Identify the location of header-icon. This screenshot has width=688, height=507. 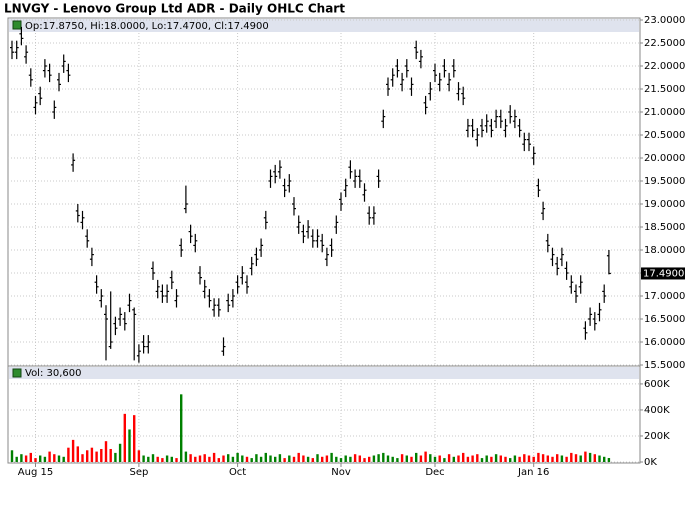
(17, 373).